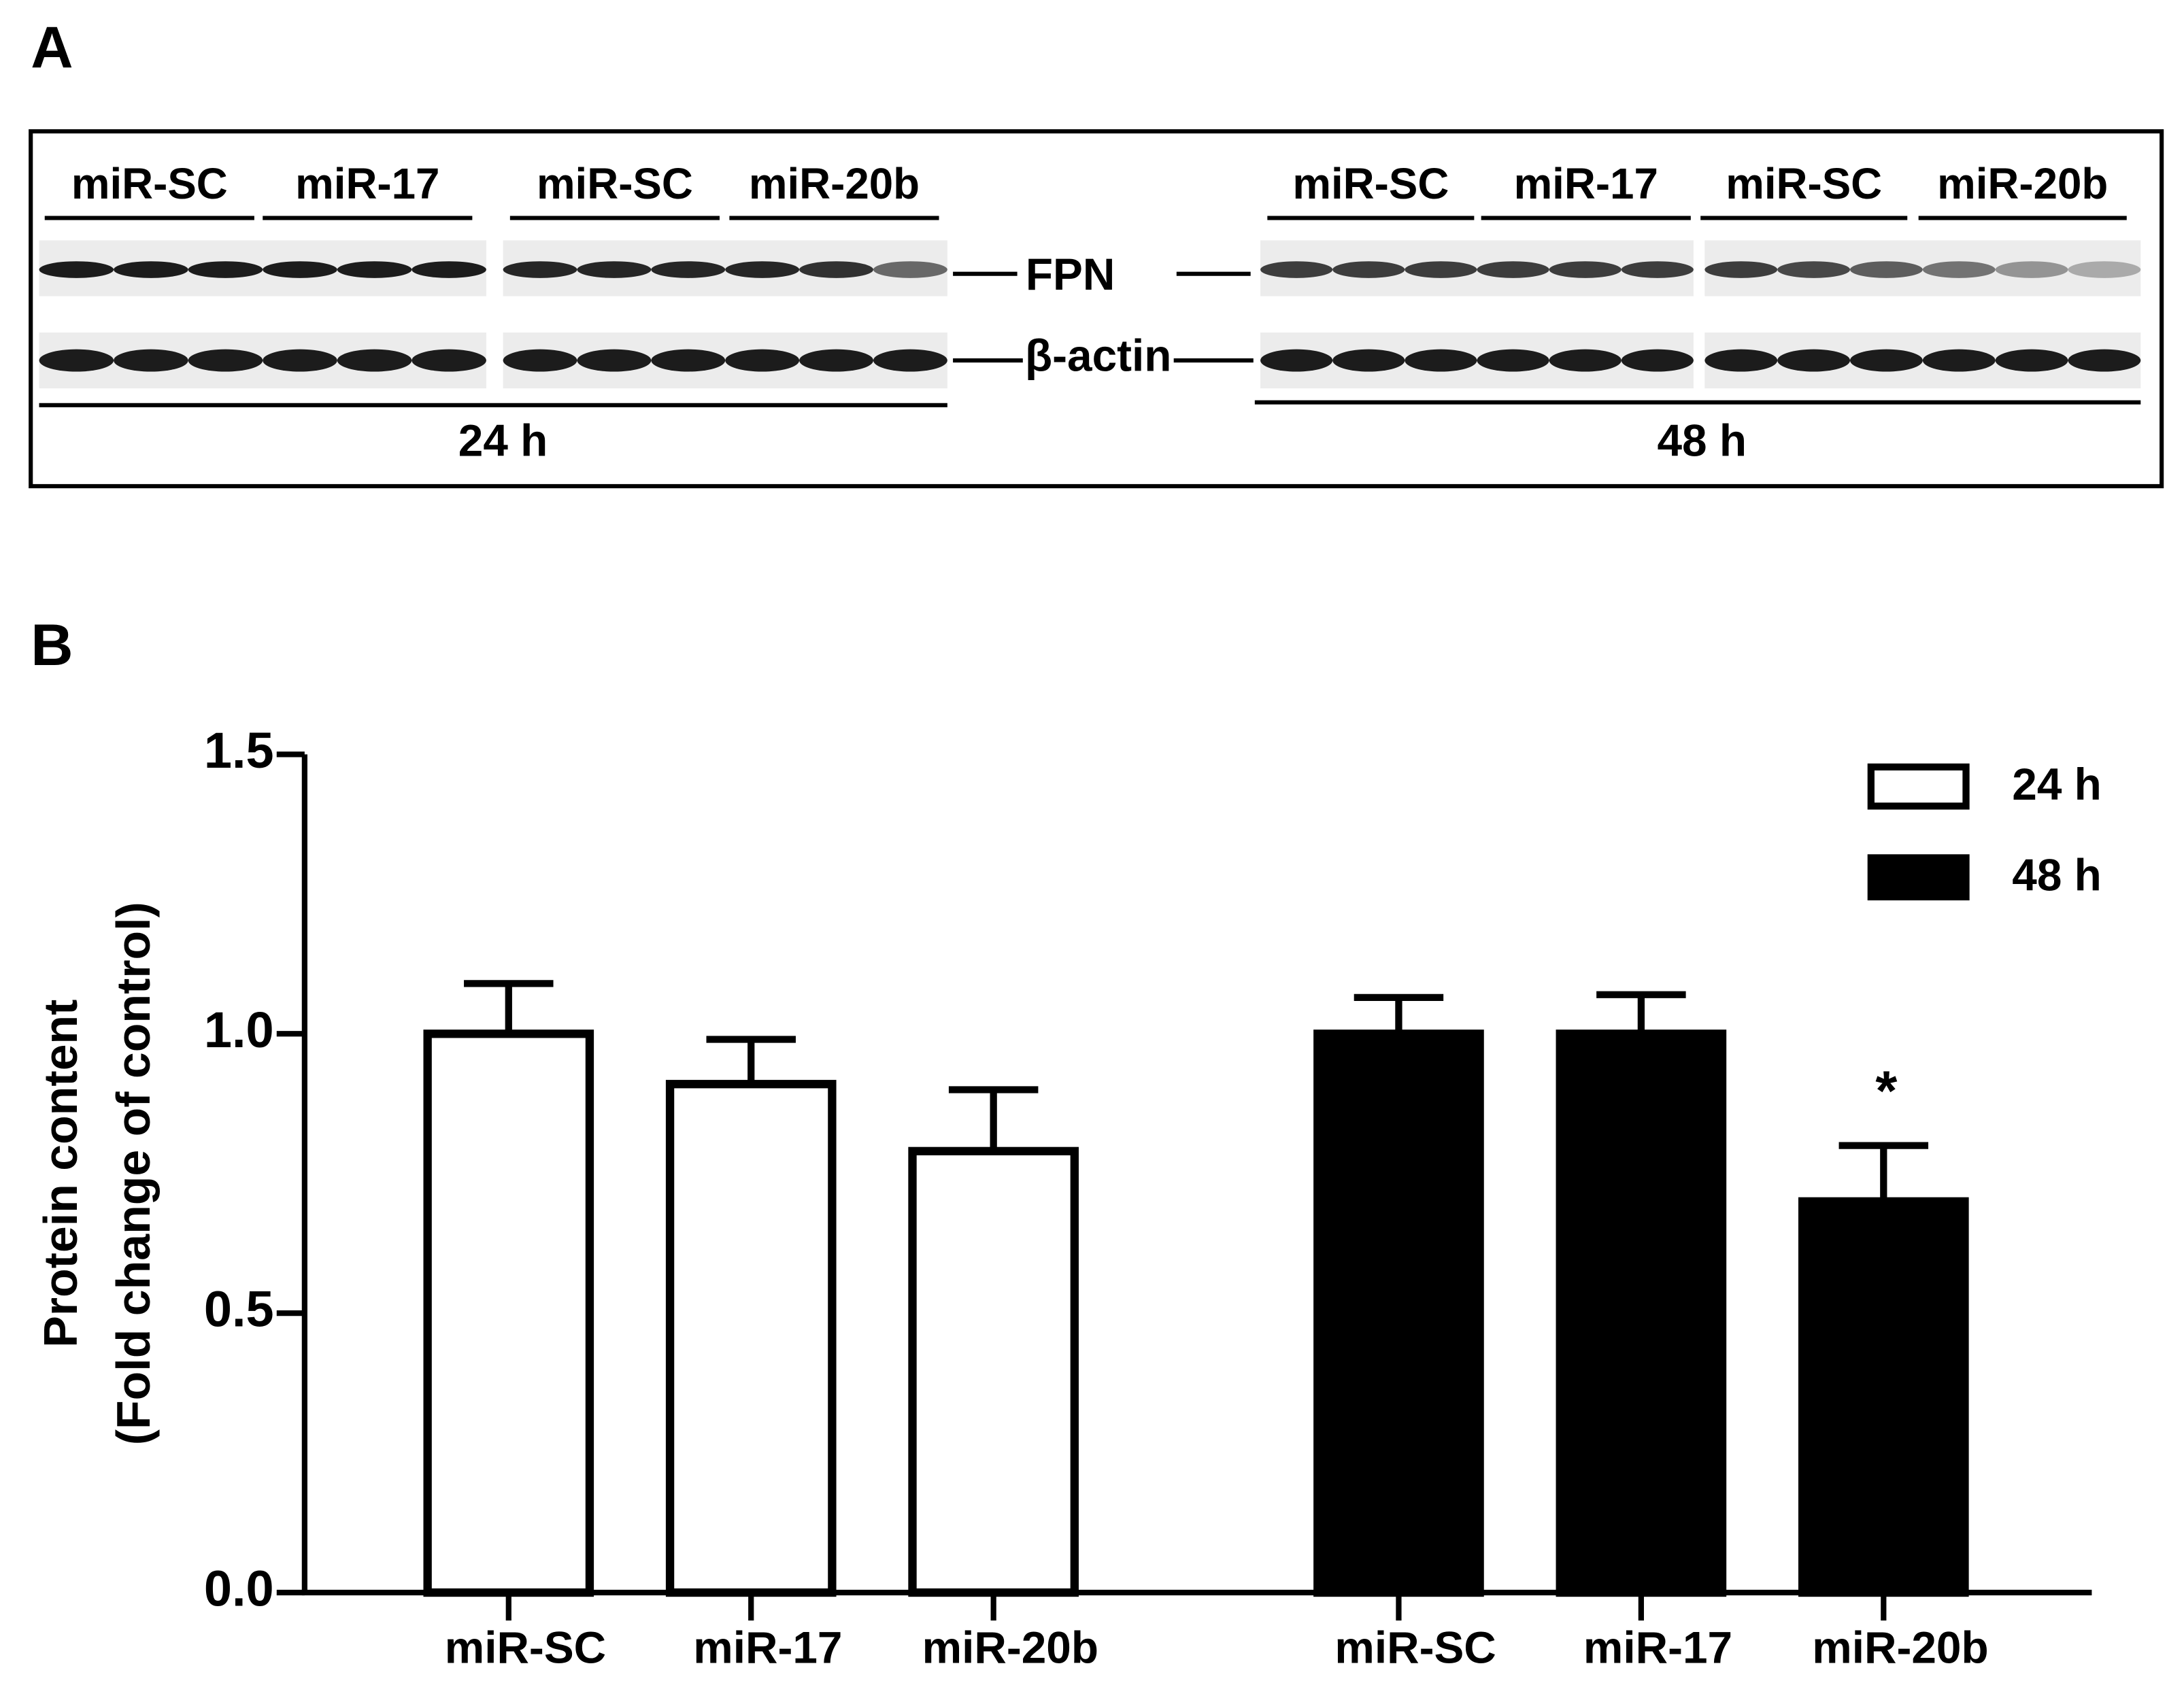  Describe the element at coordinates (52, 48) in the screenshot. I see `panel-label: A` at that location.